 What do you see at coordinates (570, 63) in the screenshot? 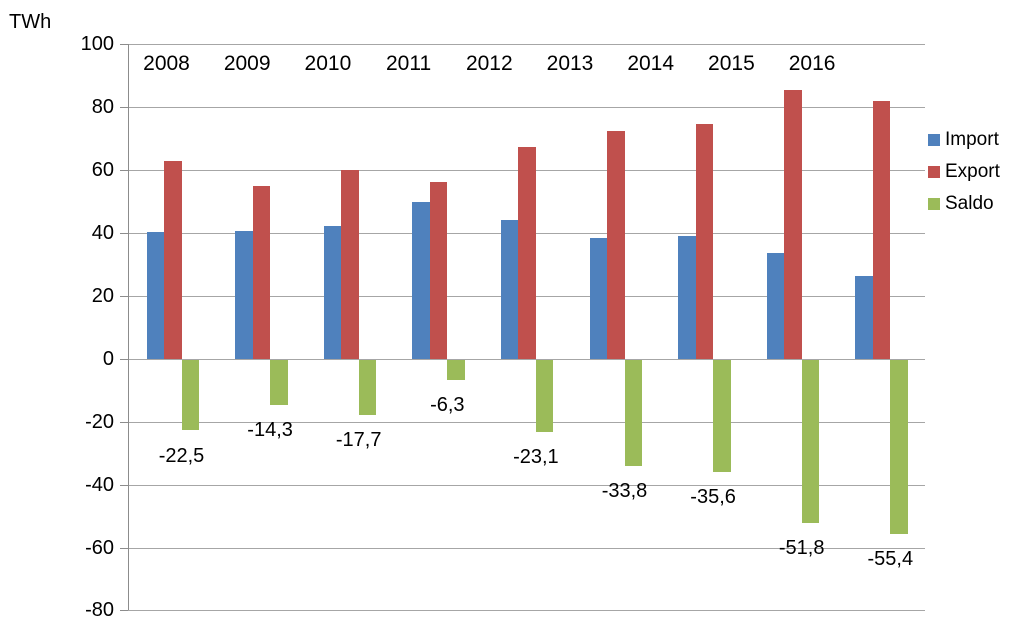
I see `year-label-2013: 2013` at bounding box center [570, 63].